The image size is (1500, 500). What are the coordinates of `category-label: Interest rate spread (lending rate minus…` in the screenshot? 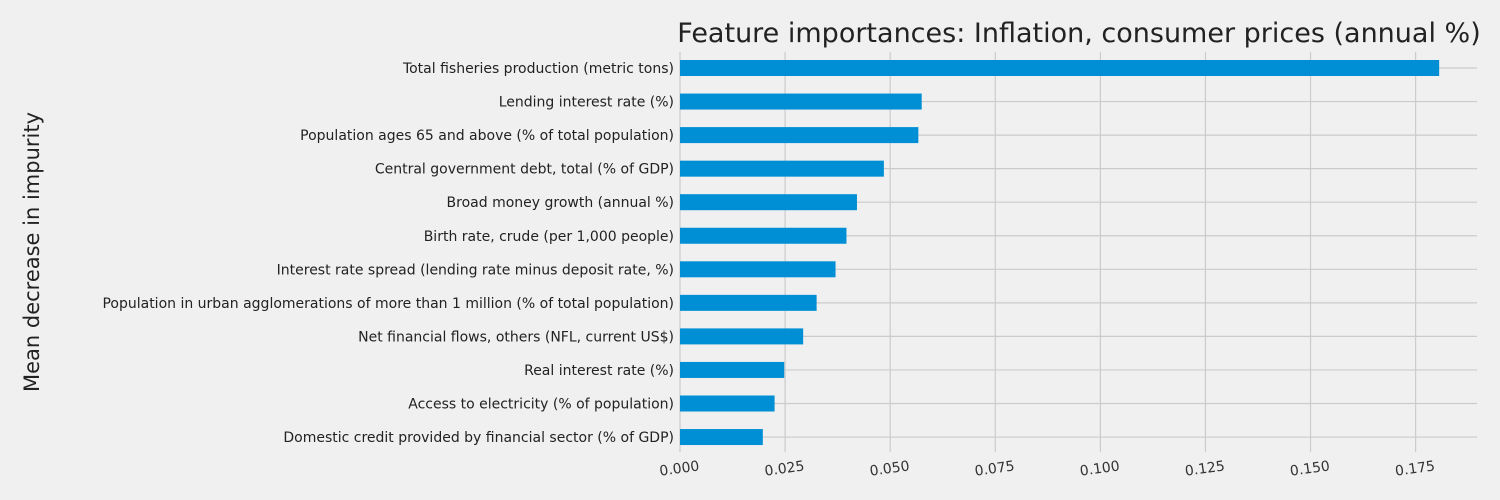 It's located at (475, 270).